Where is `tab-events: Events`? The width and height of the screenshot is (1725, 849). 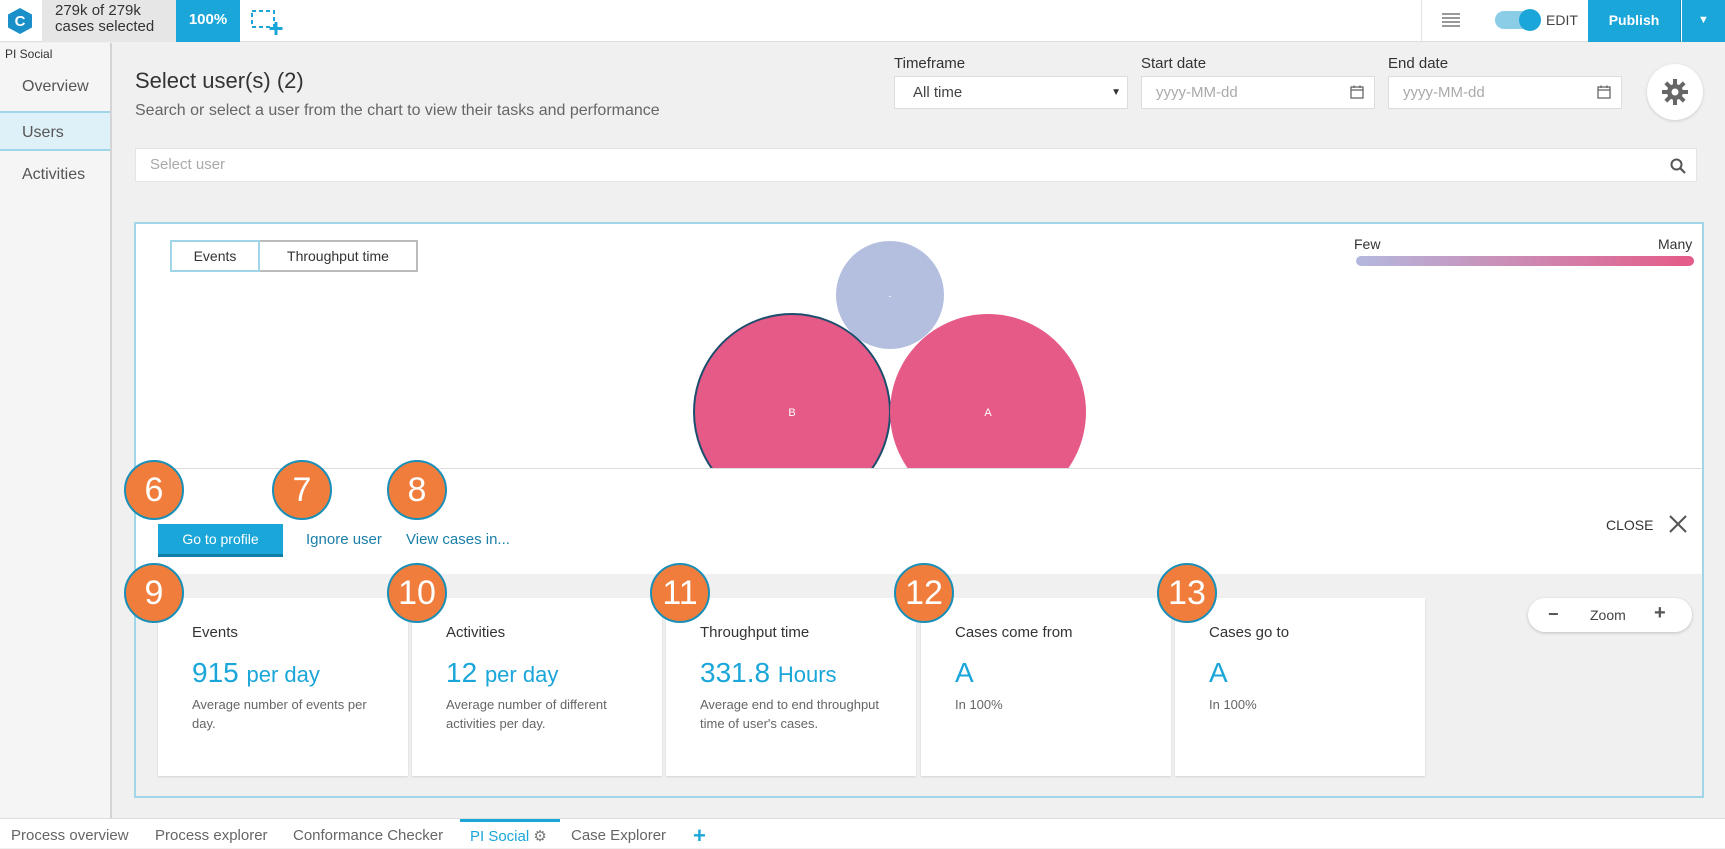 tab-events: Events is located at coordinates (215, 256).